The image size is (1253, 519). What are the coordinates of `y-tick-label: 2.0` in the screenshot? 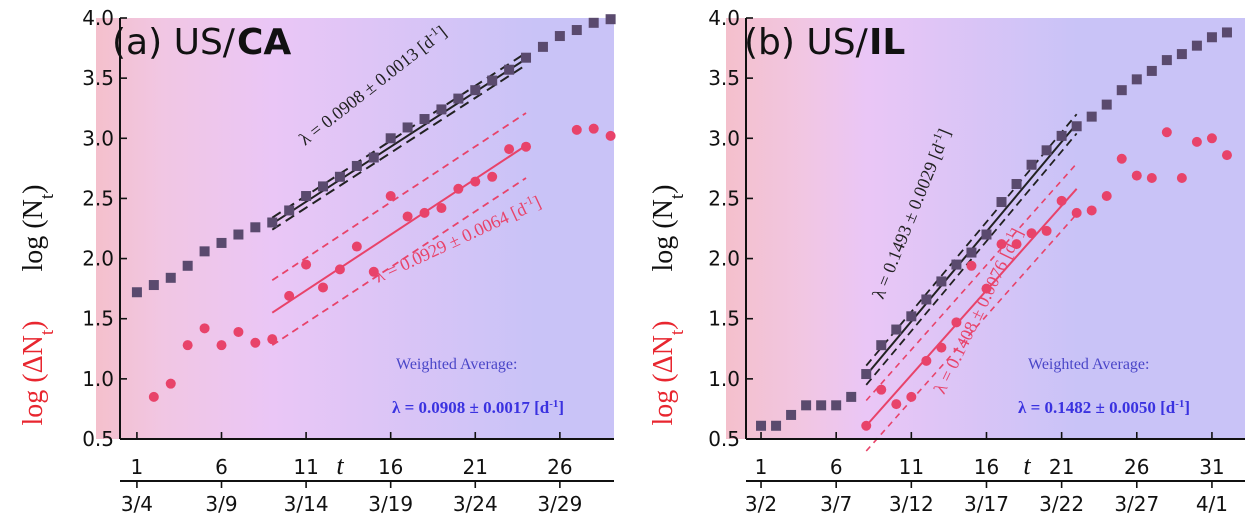 It's located at (98, 259).